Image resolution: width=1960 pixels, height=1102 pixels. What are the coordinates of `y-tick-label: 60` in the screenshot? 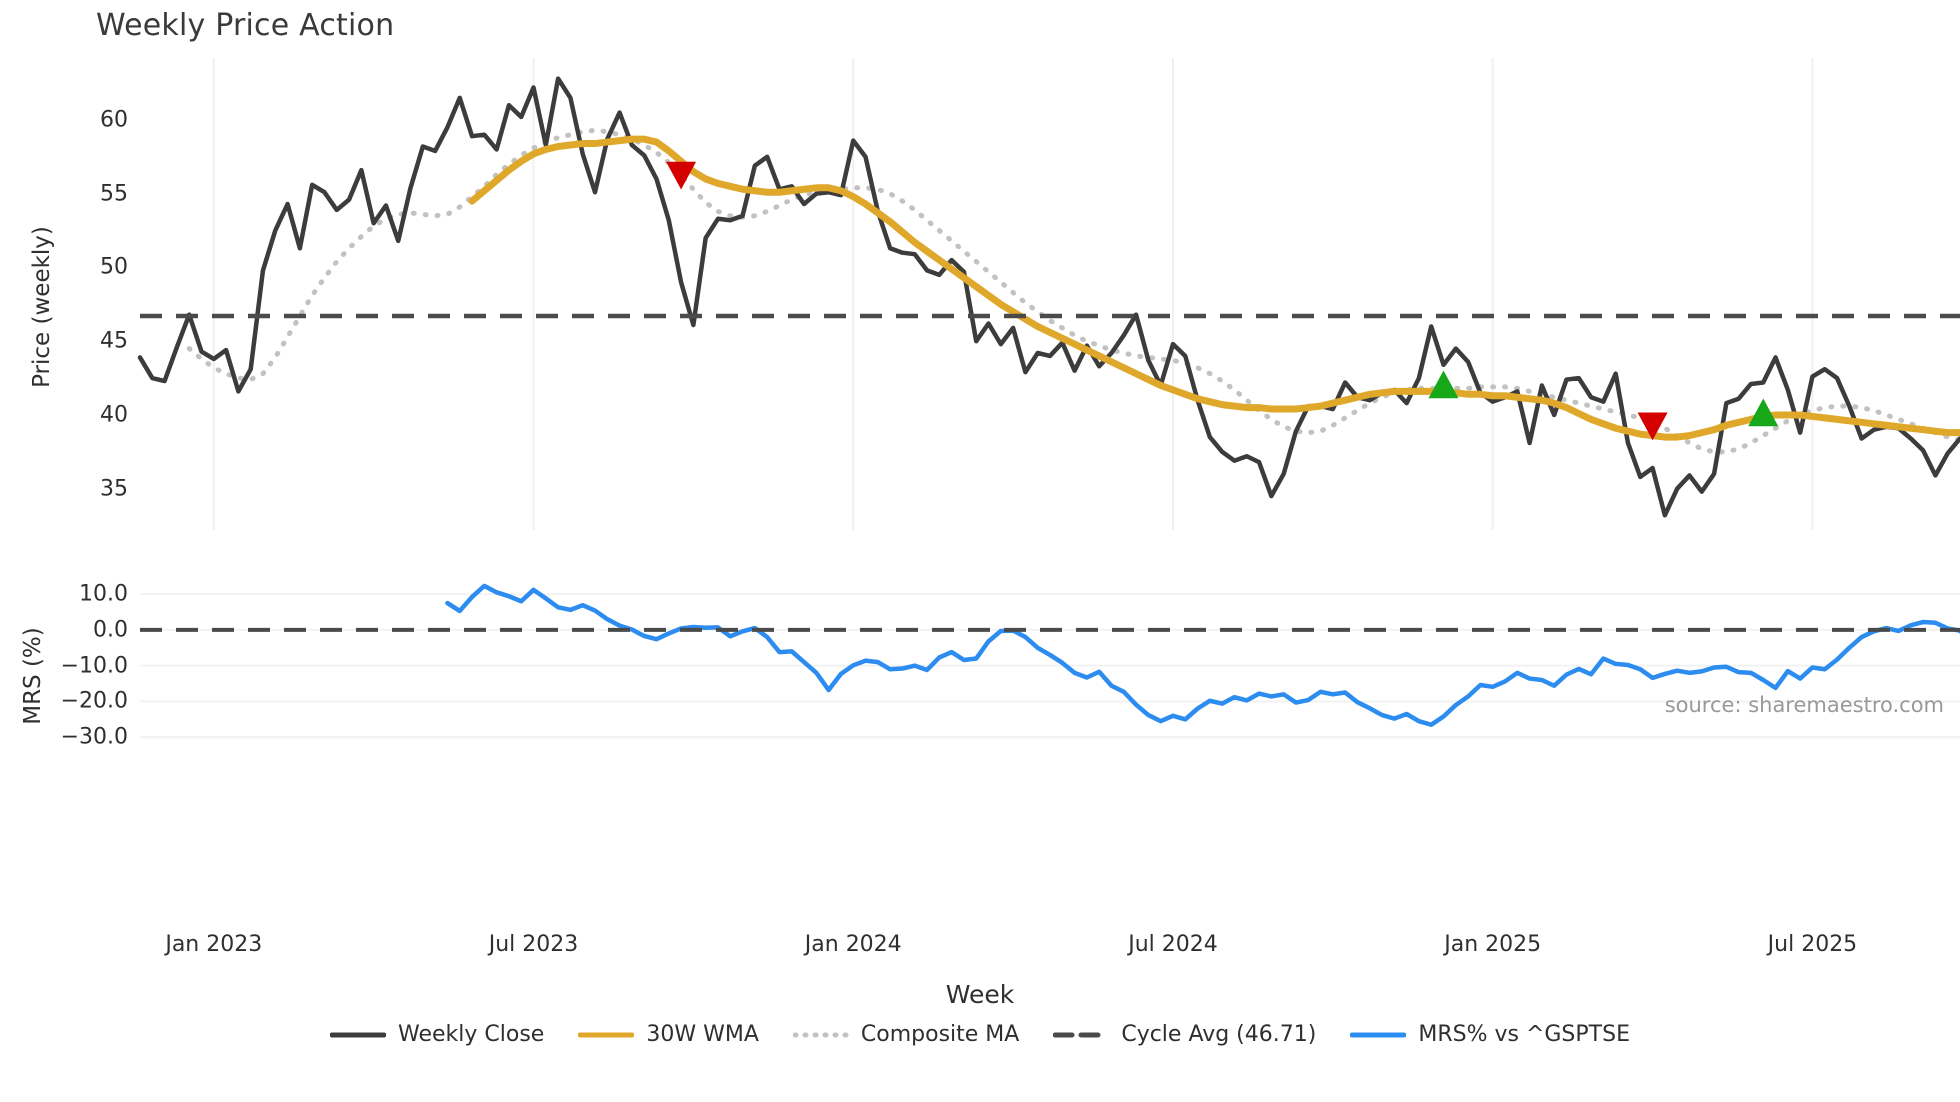 It's located at (114, 120).